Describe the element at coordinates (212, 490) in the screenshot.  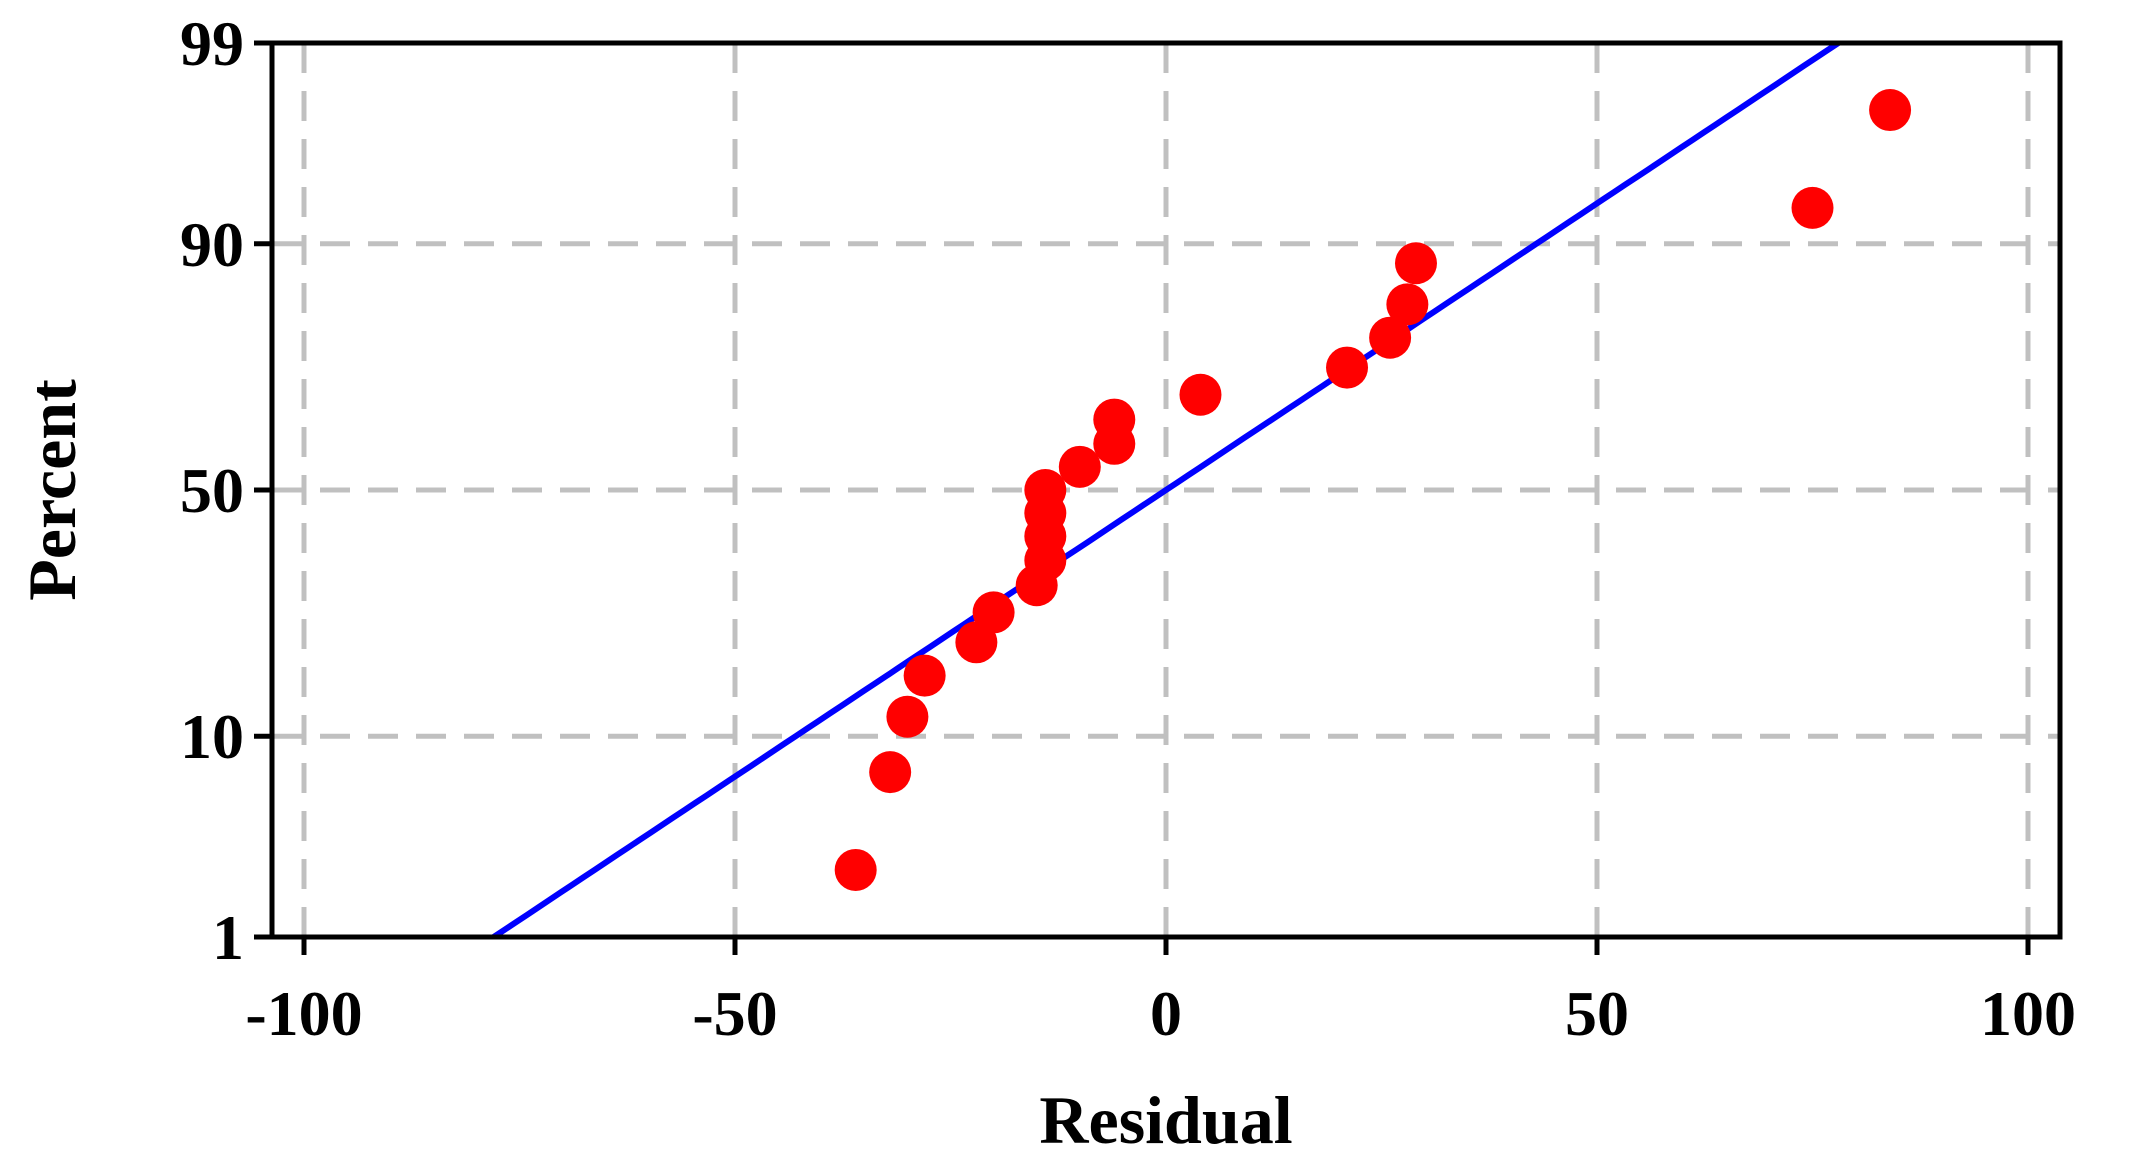
I see `y-tick-label: 50` at that location.